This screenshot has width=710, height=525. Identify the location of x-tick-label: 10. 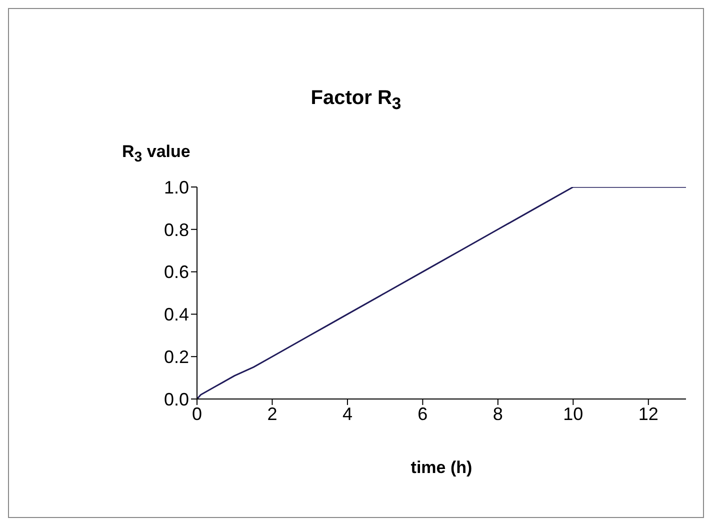
(573, 414).